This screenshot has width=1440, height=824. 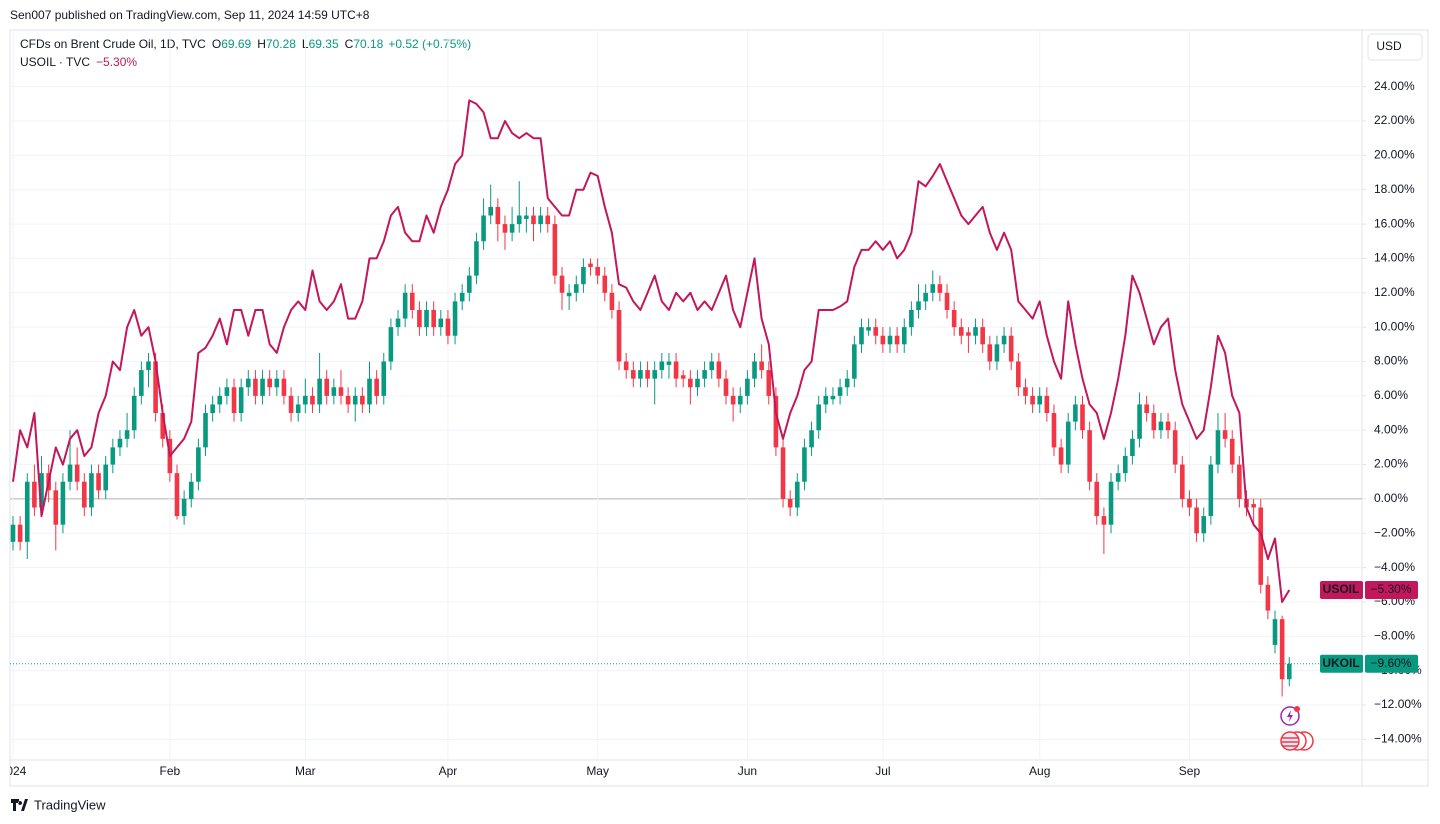 I want to click on legend-row: USOIL · TVC −5.30%, so click(x=78, y=62).